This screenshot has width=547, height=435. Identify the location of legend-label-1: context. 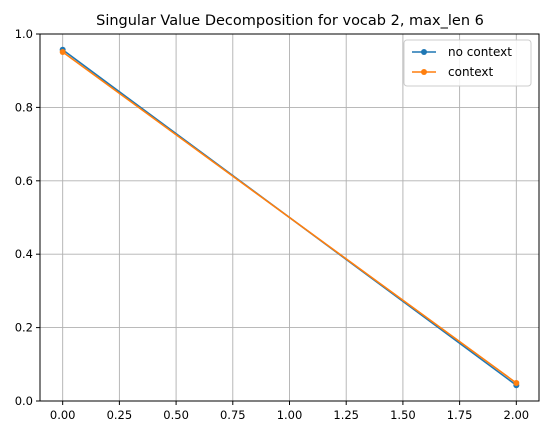
(471, 72).